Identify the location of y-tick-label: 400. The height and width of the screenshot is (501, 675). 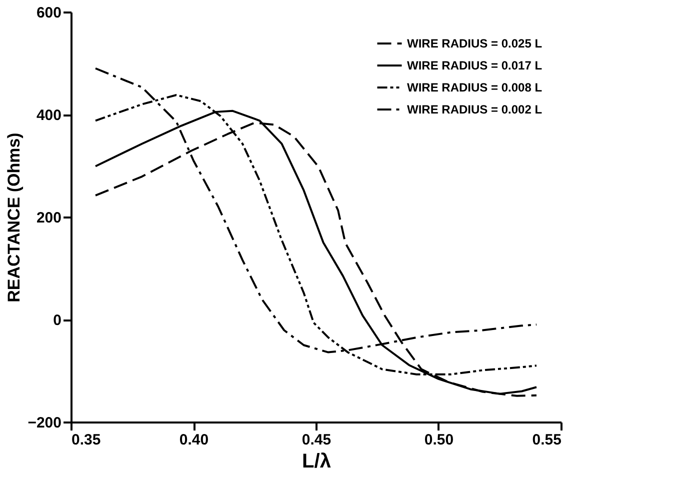
(49, 115).